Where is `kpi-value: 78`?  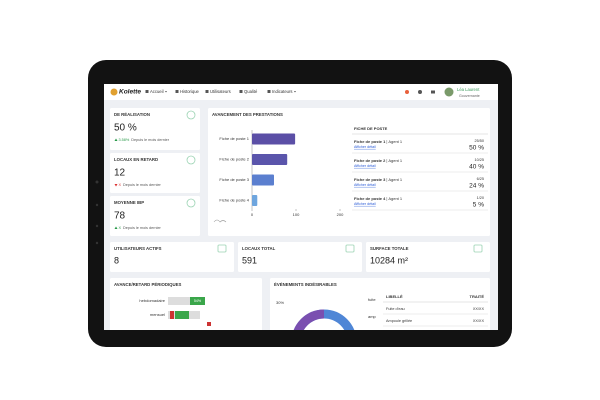
kpi-value: 78 is located at coordinates (120, 216).